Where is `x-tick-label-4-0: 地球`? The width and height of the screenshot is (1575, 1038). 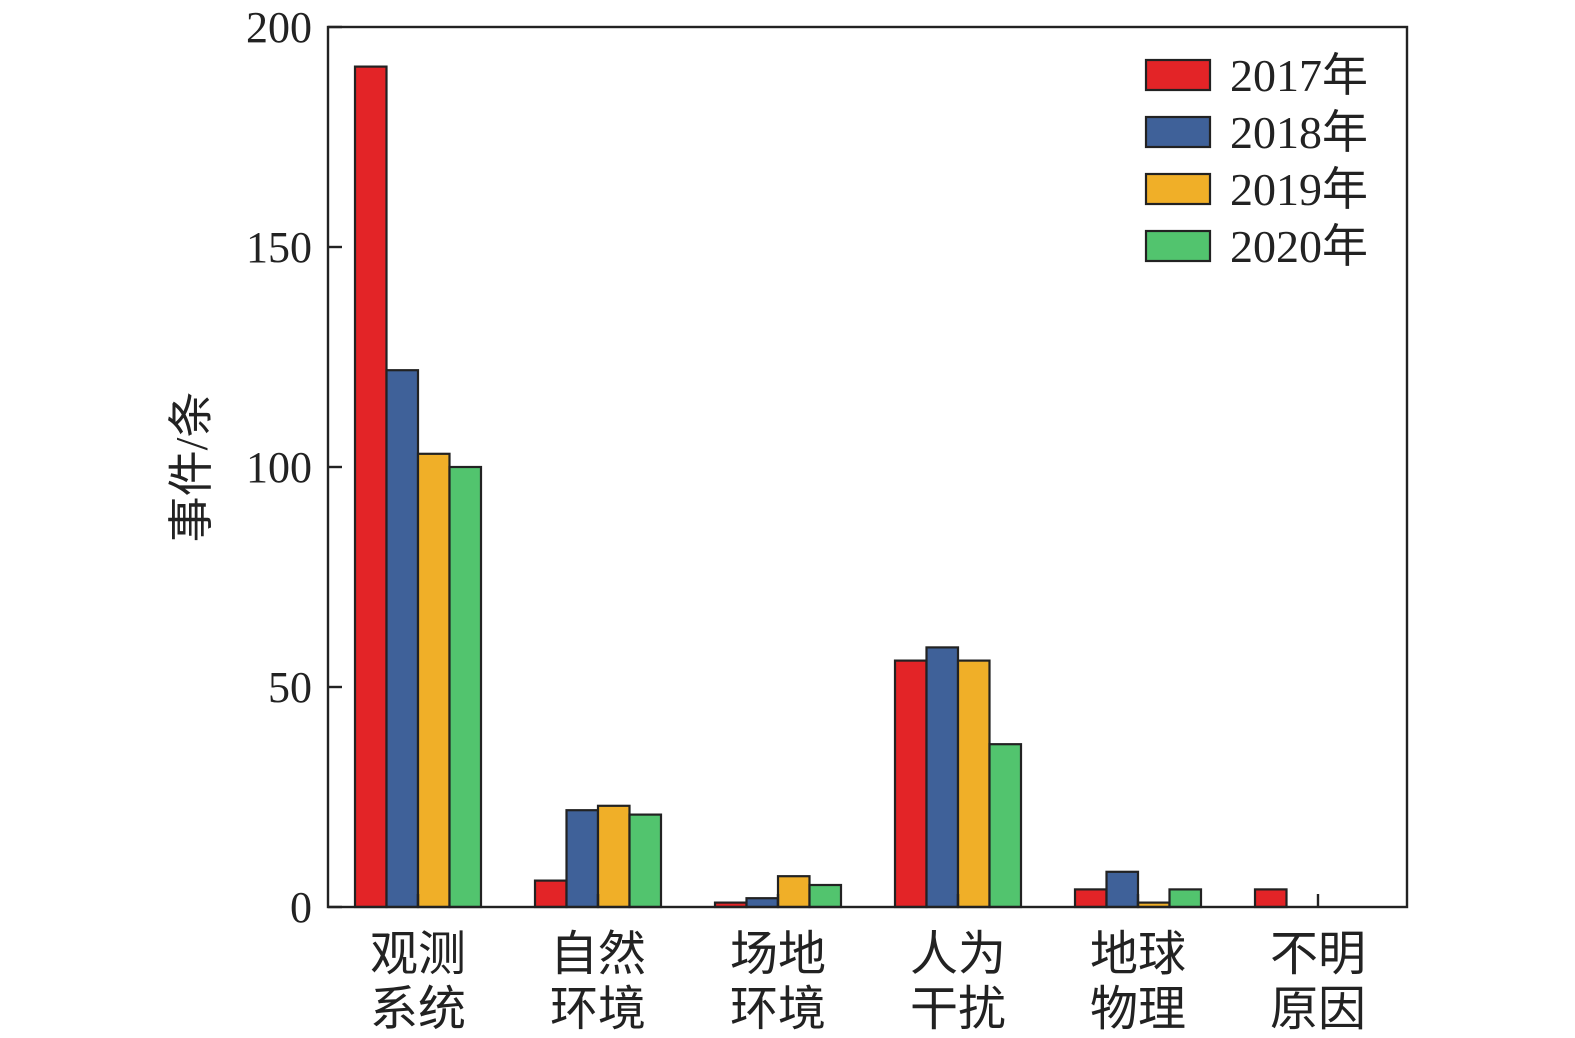
x-tick-label-4-0: 地球 is located at coordinates (1138, 954).